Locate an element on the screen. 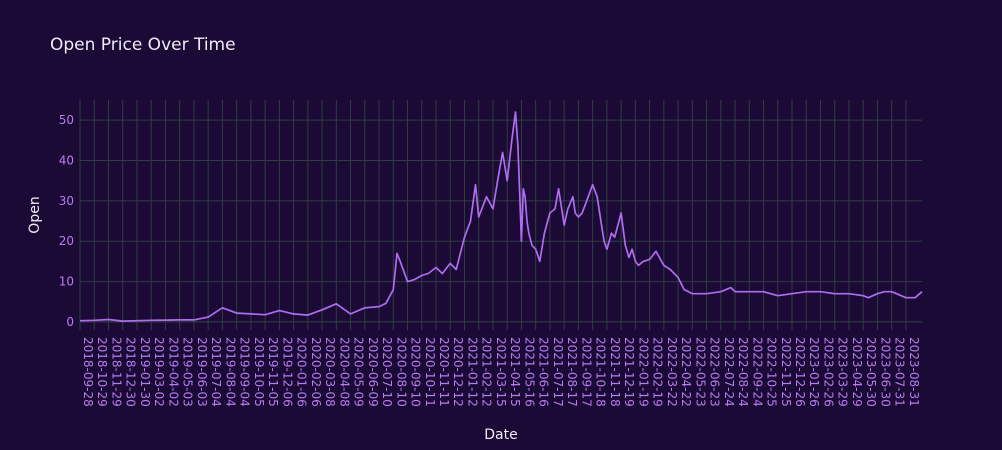 The width and height of the screenshot is (1002, 450). x-tick-label: 2020-11-11 is located at coordinates (444, 372).